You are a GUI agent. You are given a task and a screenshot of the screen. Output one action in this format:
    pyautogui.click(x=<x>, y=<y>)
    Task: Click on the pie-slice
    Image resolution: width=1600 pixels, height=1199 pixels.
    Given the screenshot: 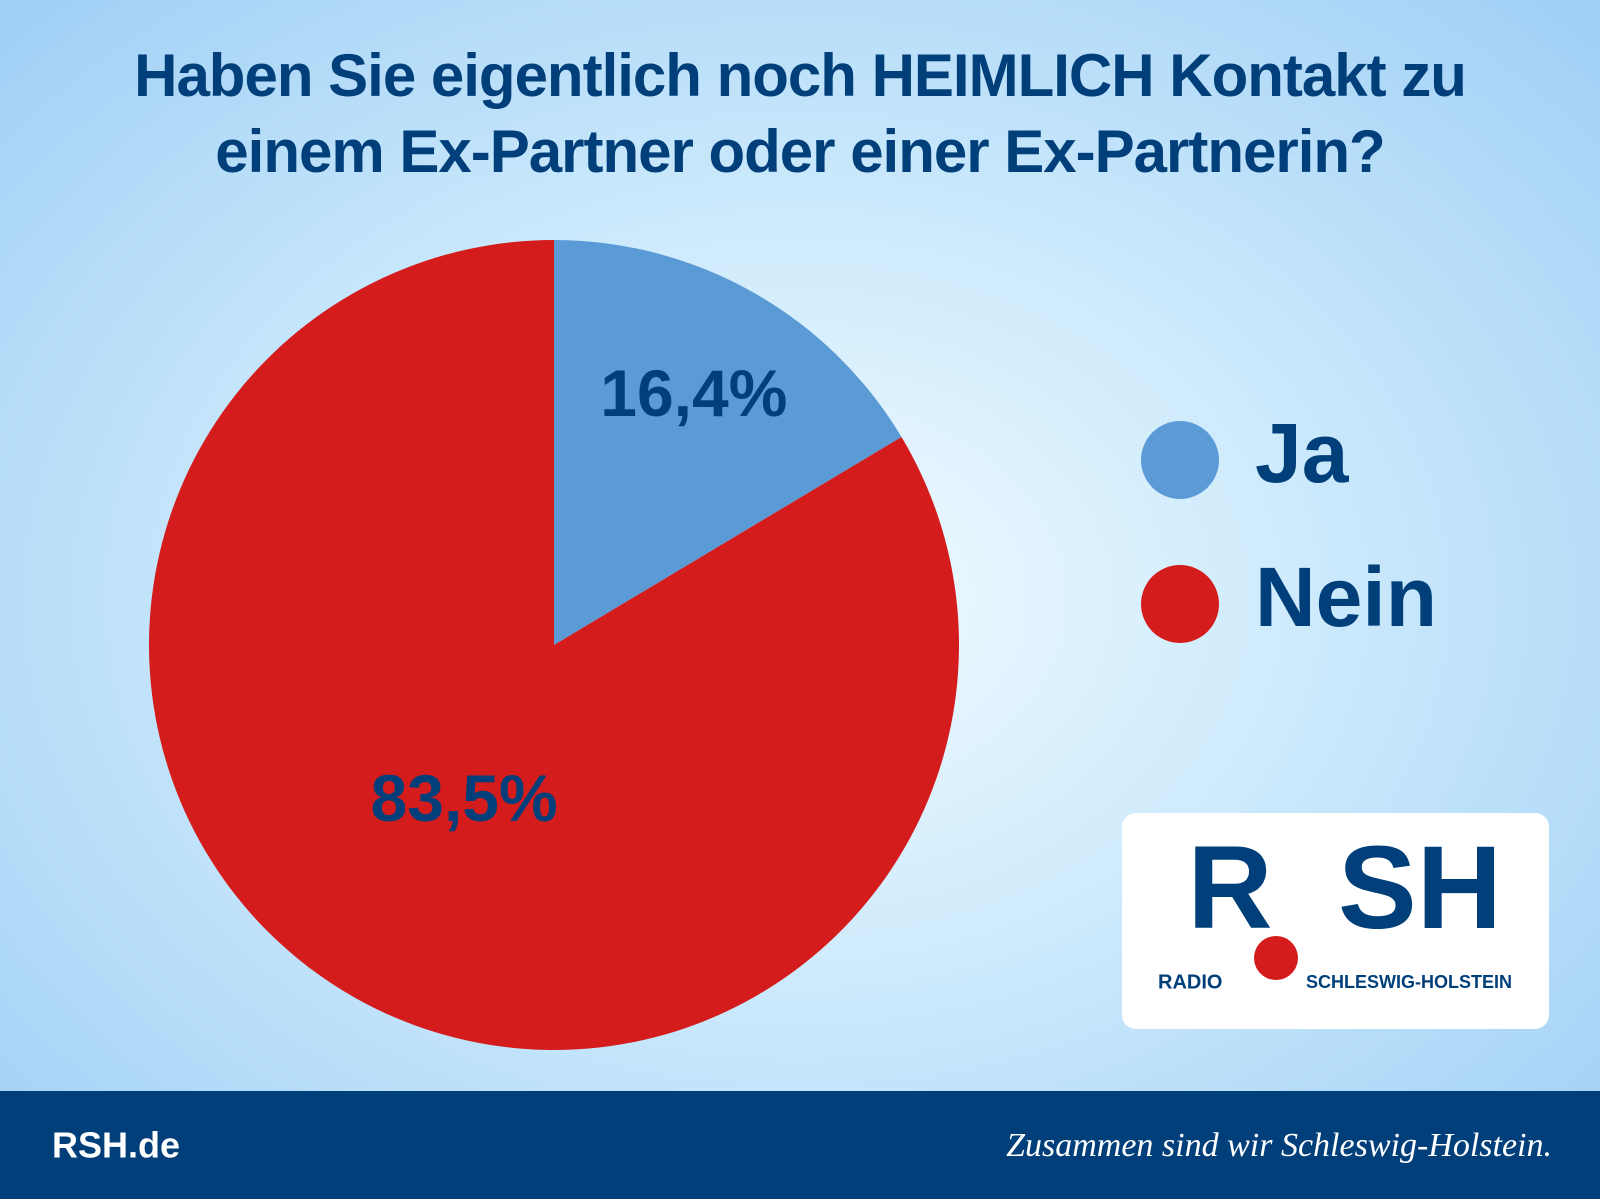 What is the action you would take?
    pyautogui.click(x=728, y=442)
    